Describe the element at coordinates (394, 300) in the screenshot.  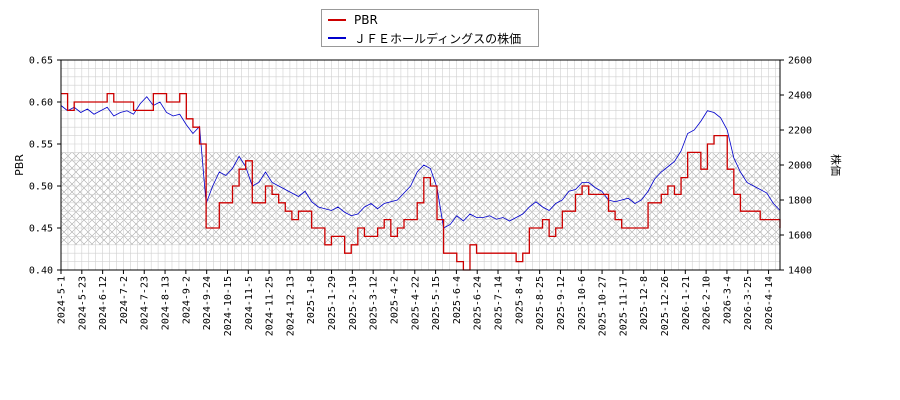
I see `x-tick-label: 2025-4-2` at that location.